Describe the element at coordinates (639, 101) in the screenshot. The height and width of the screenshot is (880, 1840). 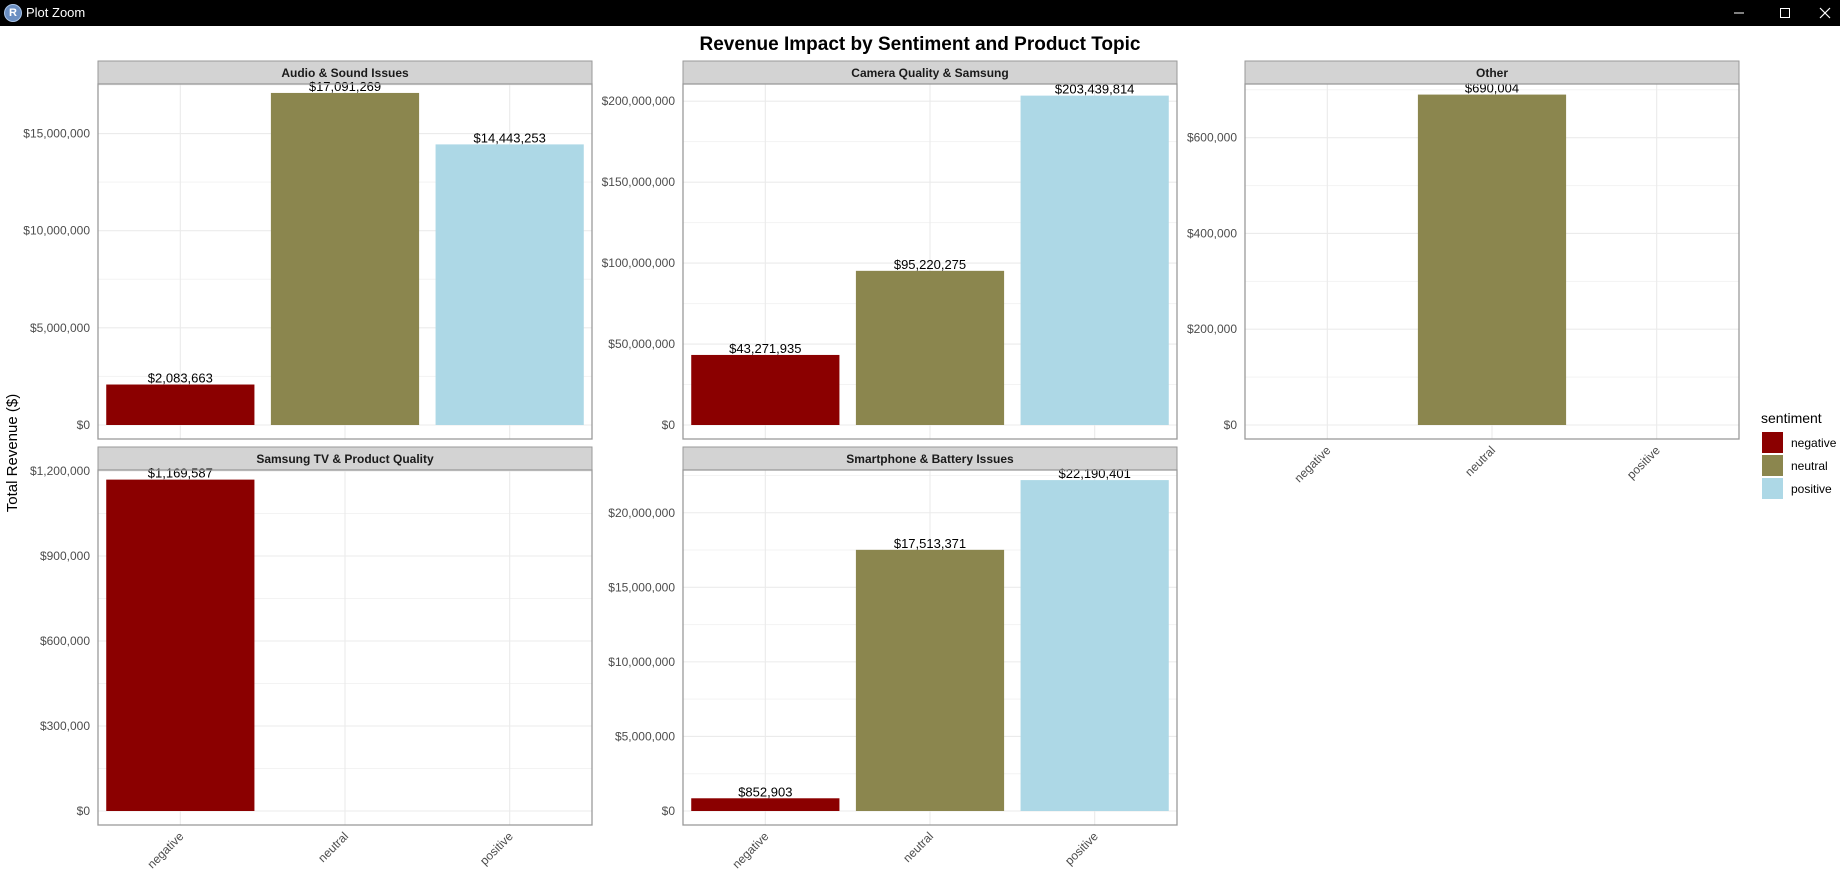
I see `y-tick-label: $200,000,000` at that location.